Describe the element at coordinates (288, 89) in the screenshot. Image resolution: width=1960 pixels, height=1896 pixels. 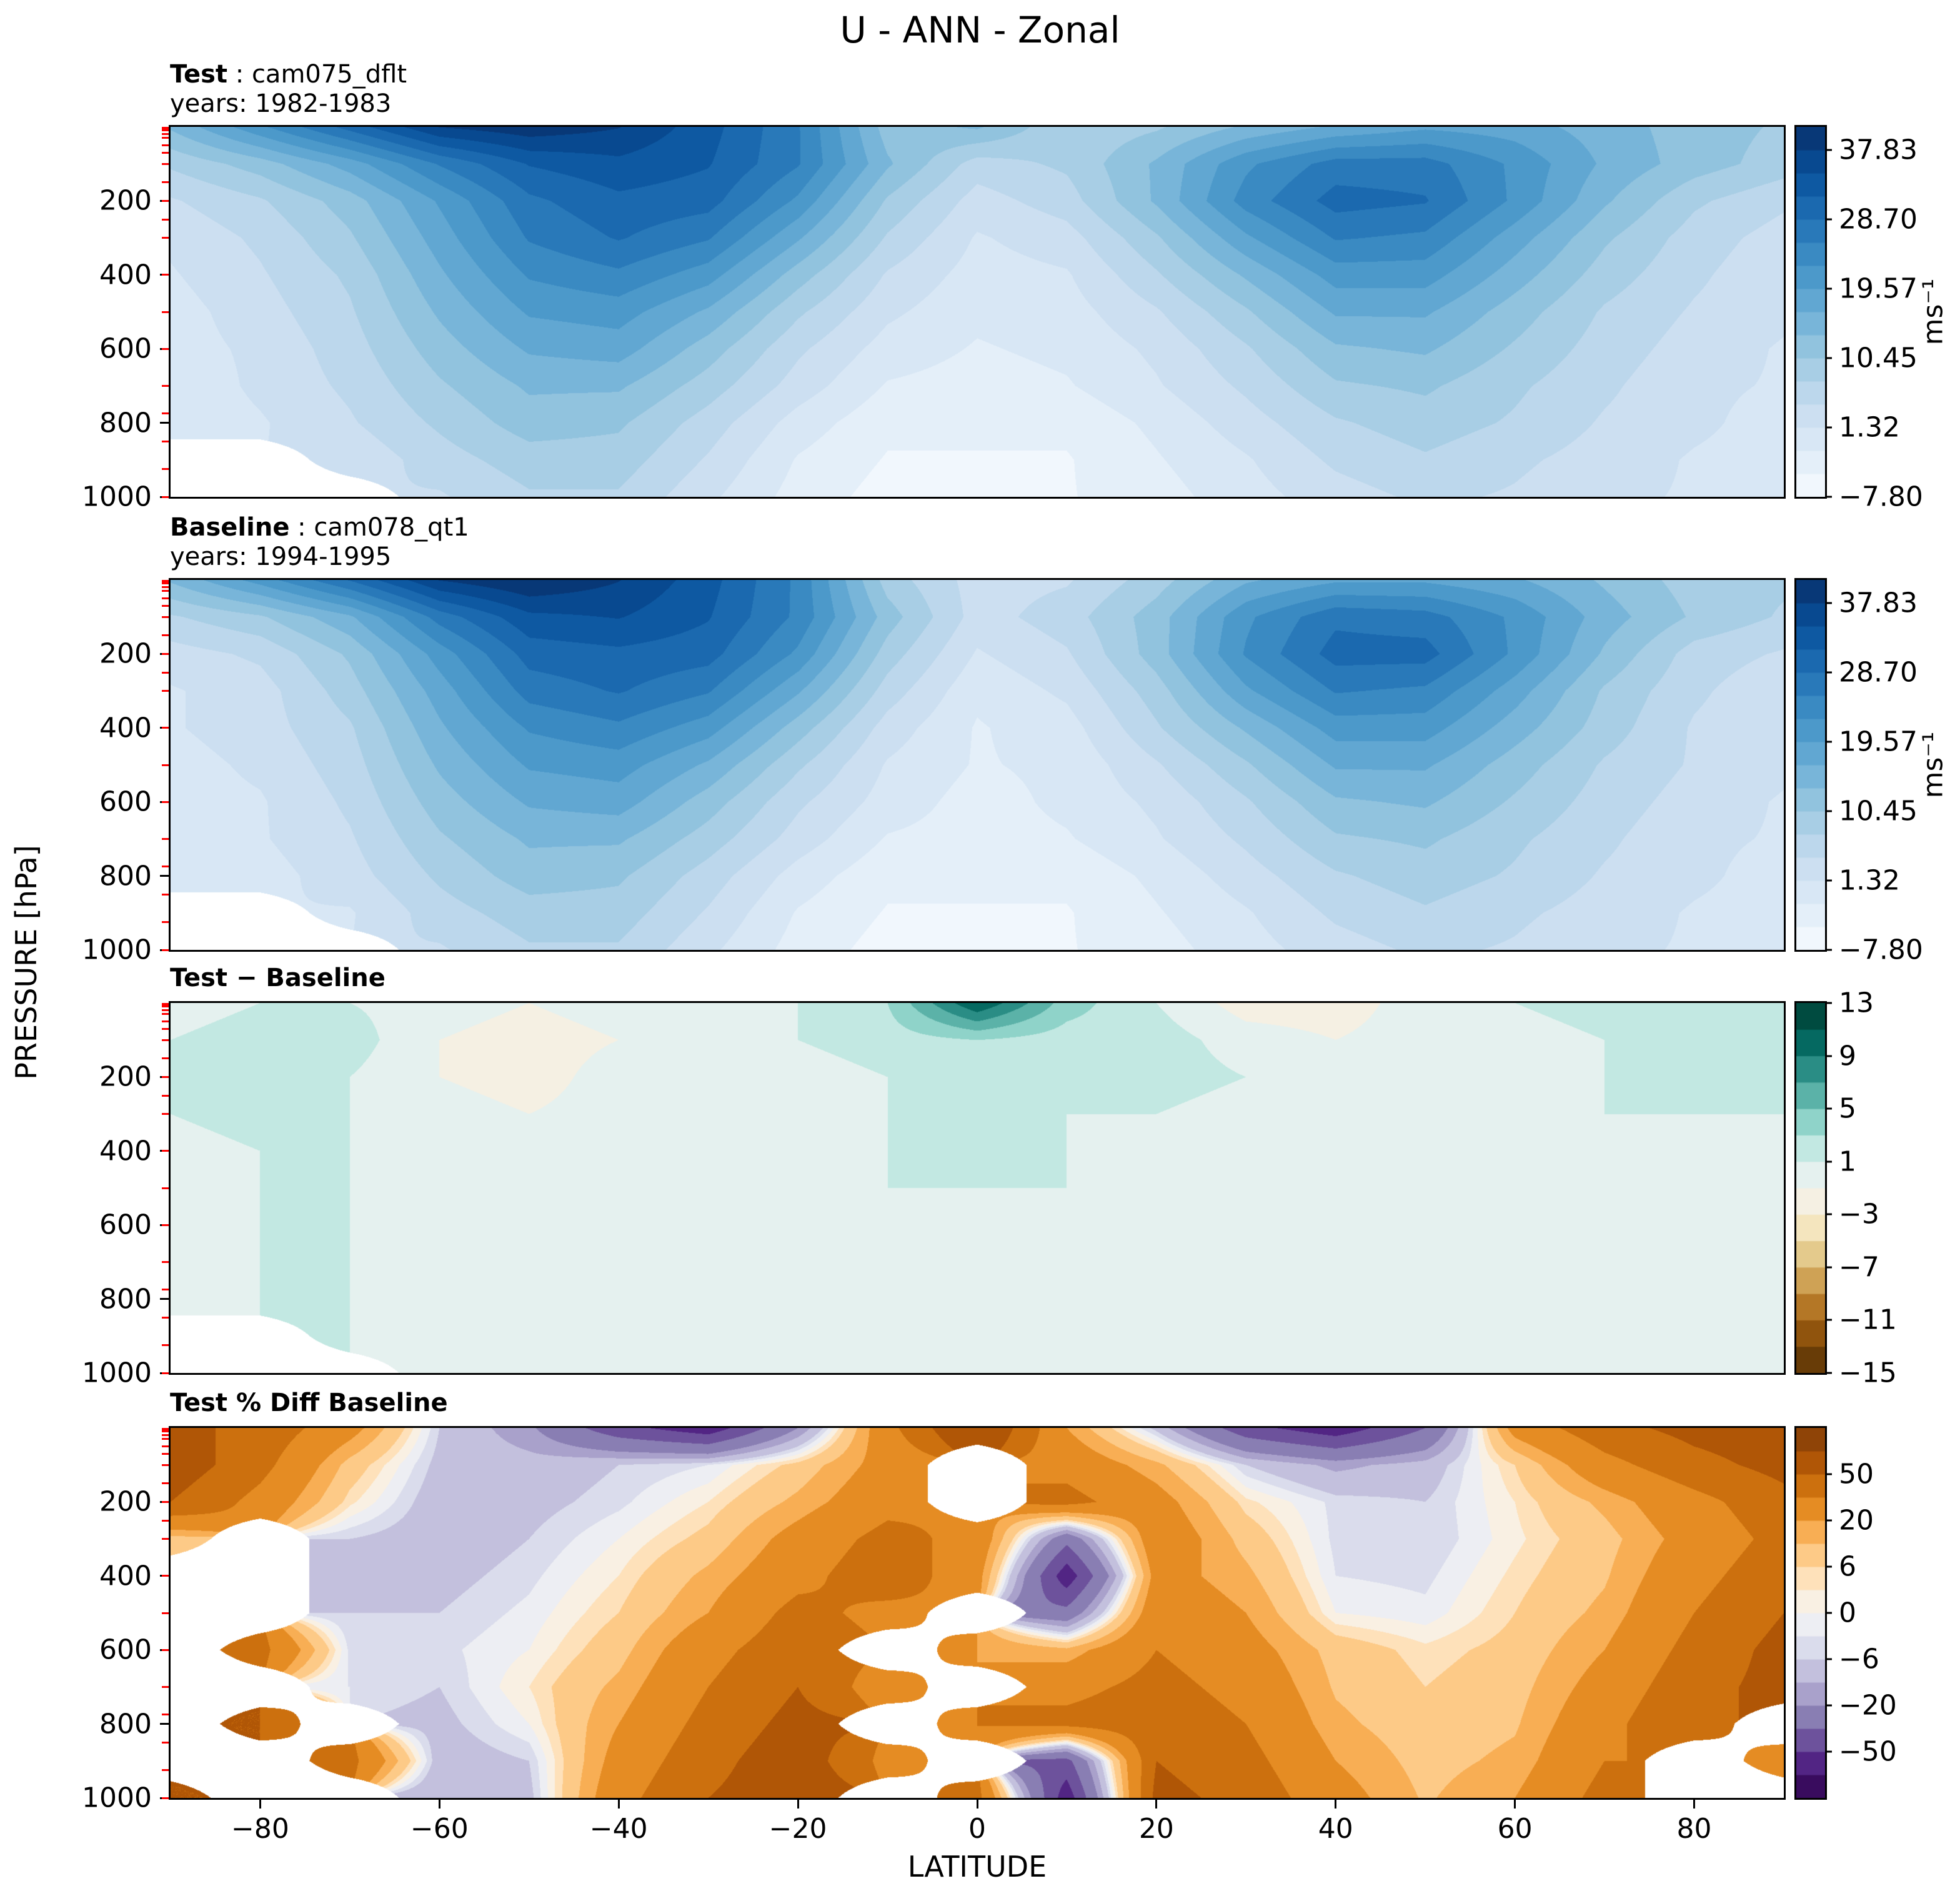
I see `panel-header-test: Test : cam075_dflt years: 1982-1983` at that location.